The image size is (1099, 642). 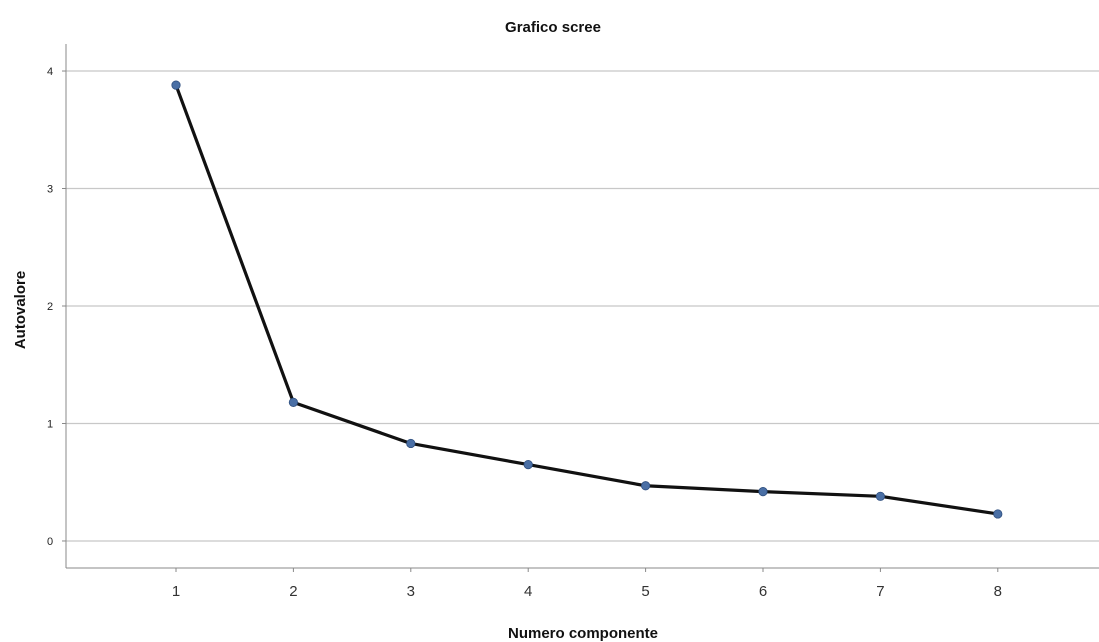 What do you see at coordinates (176, 591) in the screenshot?
I see `x-tick-label: 1` at bounding box center [176, 591].